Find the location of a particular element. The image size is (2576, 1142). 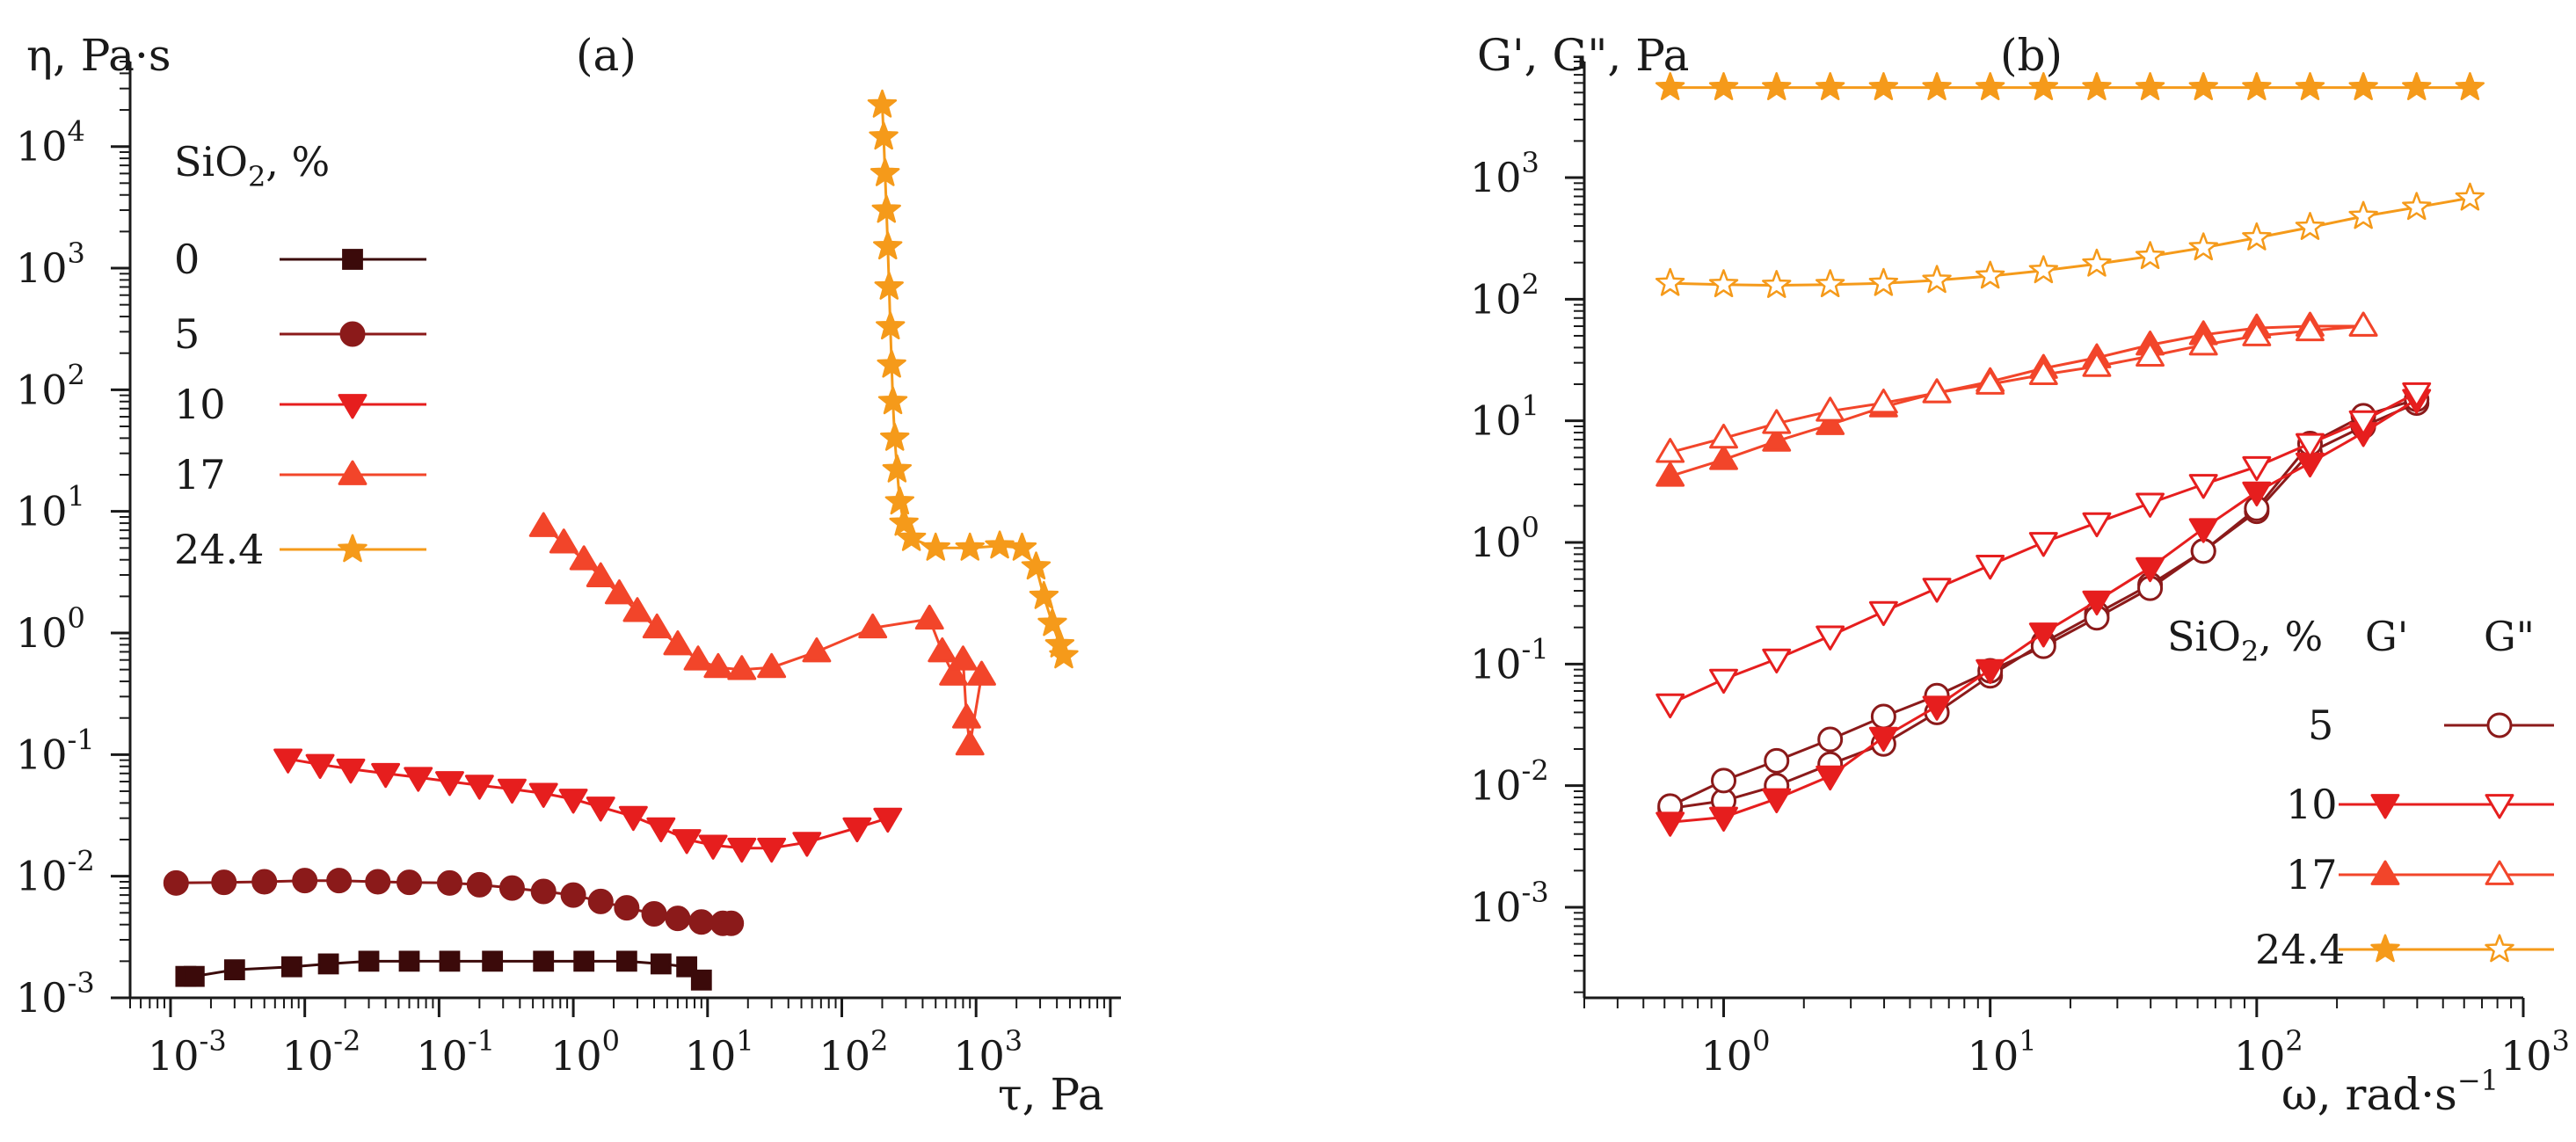

panel-b-title: (b) is located at coordinates (2032, 55).